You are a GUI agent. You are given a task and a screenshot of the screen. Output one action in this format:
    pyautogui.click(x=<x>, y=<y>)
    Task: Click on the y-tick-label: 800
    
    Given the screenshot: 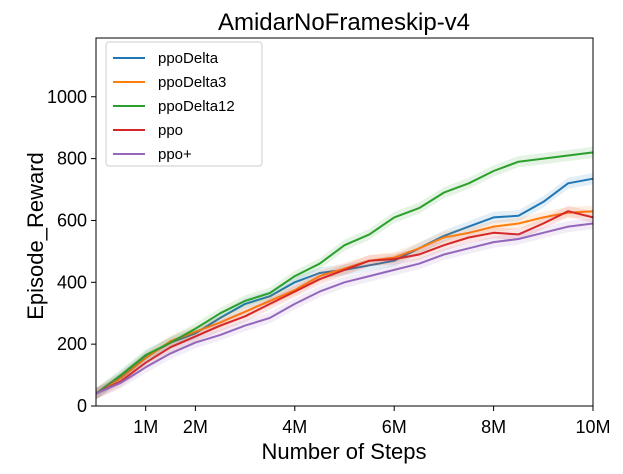 What is the action you would take?
    pyautogui.click(x=72, y=159)
    